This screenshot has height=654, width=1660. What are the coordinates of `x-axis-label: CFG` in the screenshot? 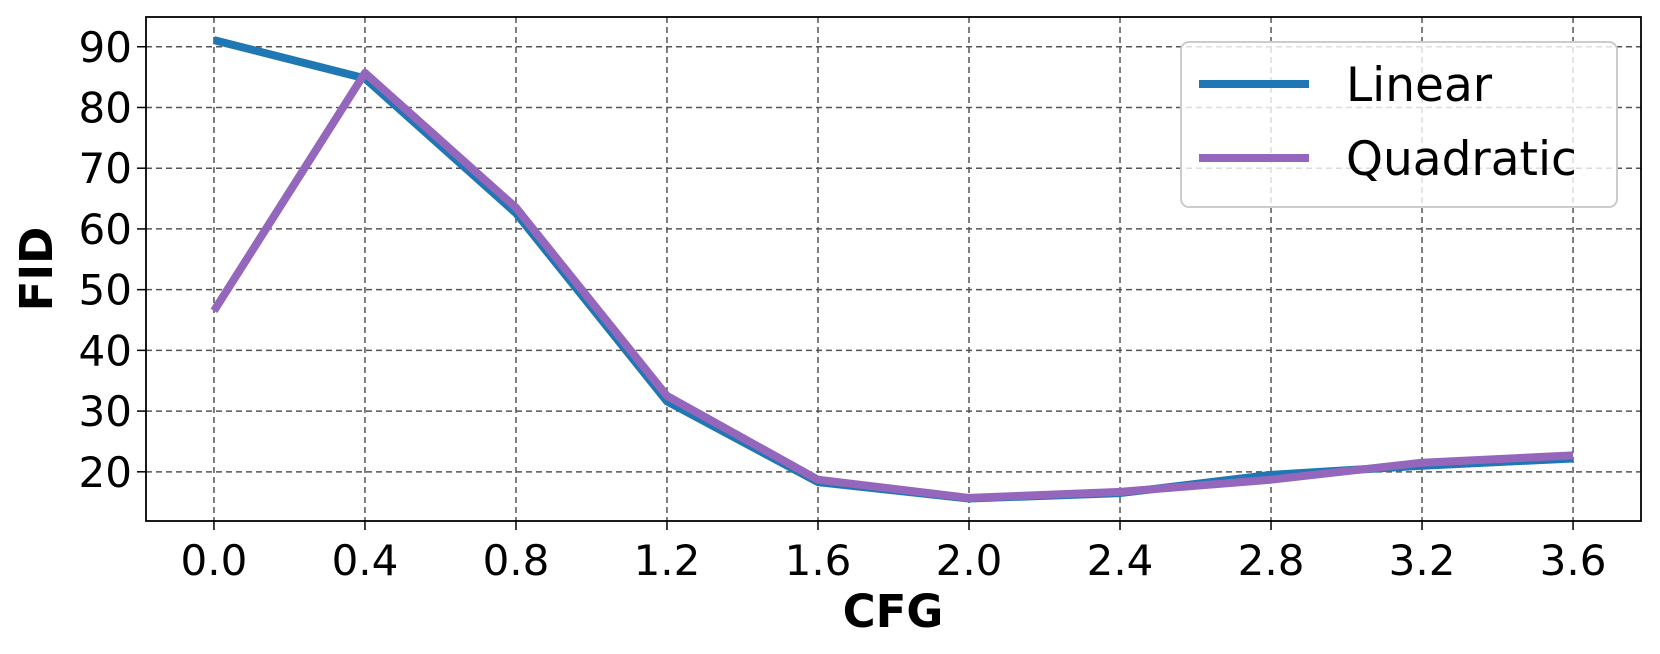 It's located at (893, 611).